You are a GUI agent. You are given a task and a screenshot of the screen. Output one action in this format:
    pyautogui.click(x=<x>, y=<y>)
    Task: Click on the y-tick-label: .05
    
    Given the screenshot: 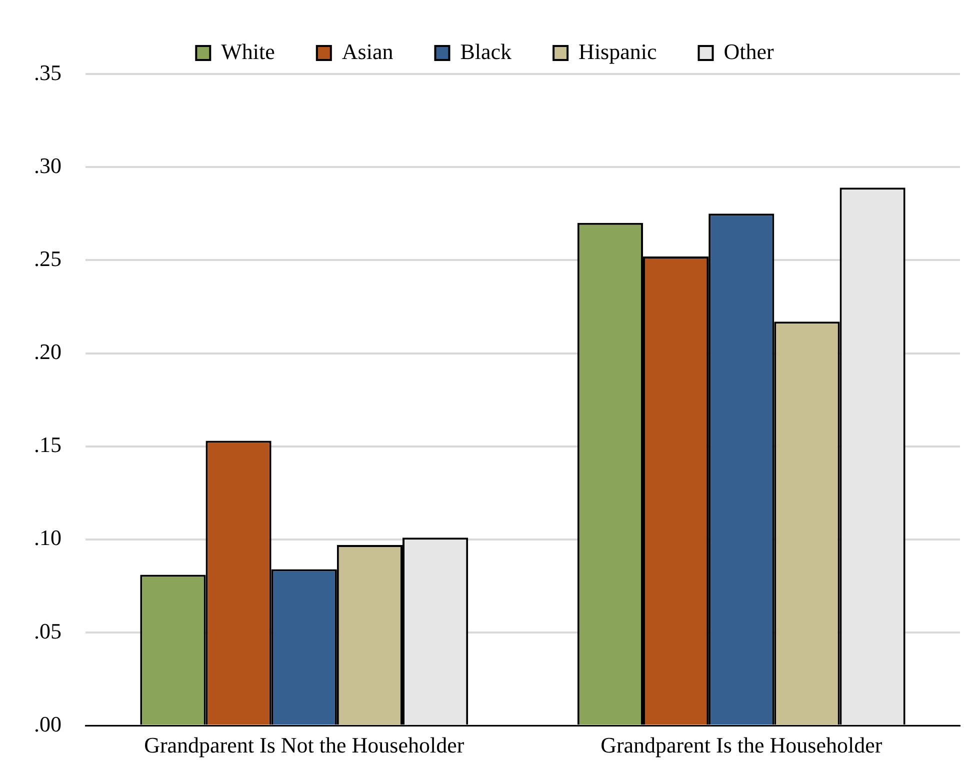 What is the action you would take?
    pyautogui.click(x=48, y=631)
    